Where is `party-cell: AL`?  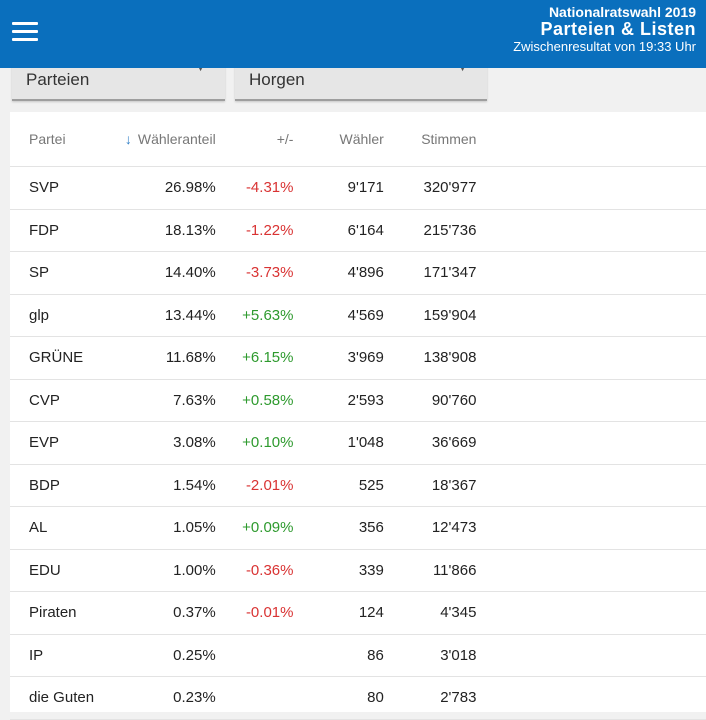 party-cell: AL is located at coordinates (61, 528).